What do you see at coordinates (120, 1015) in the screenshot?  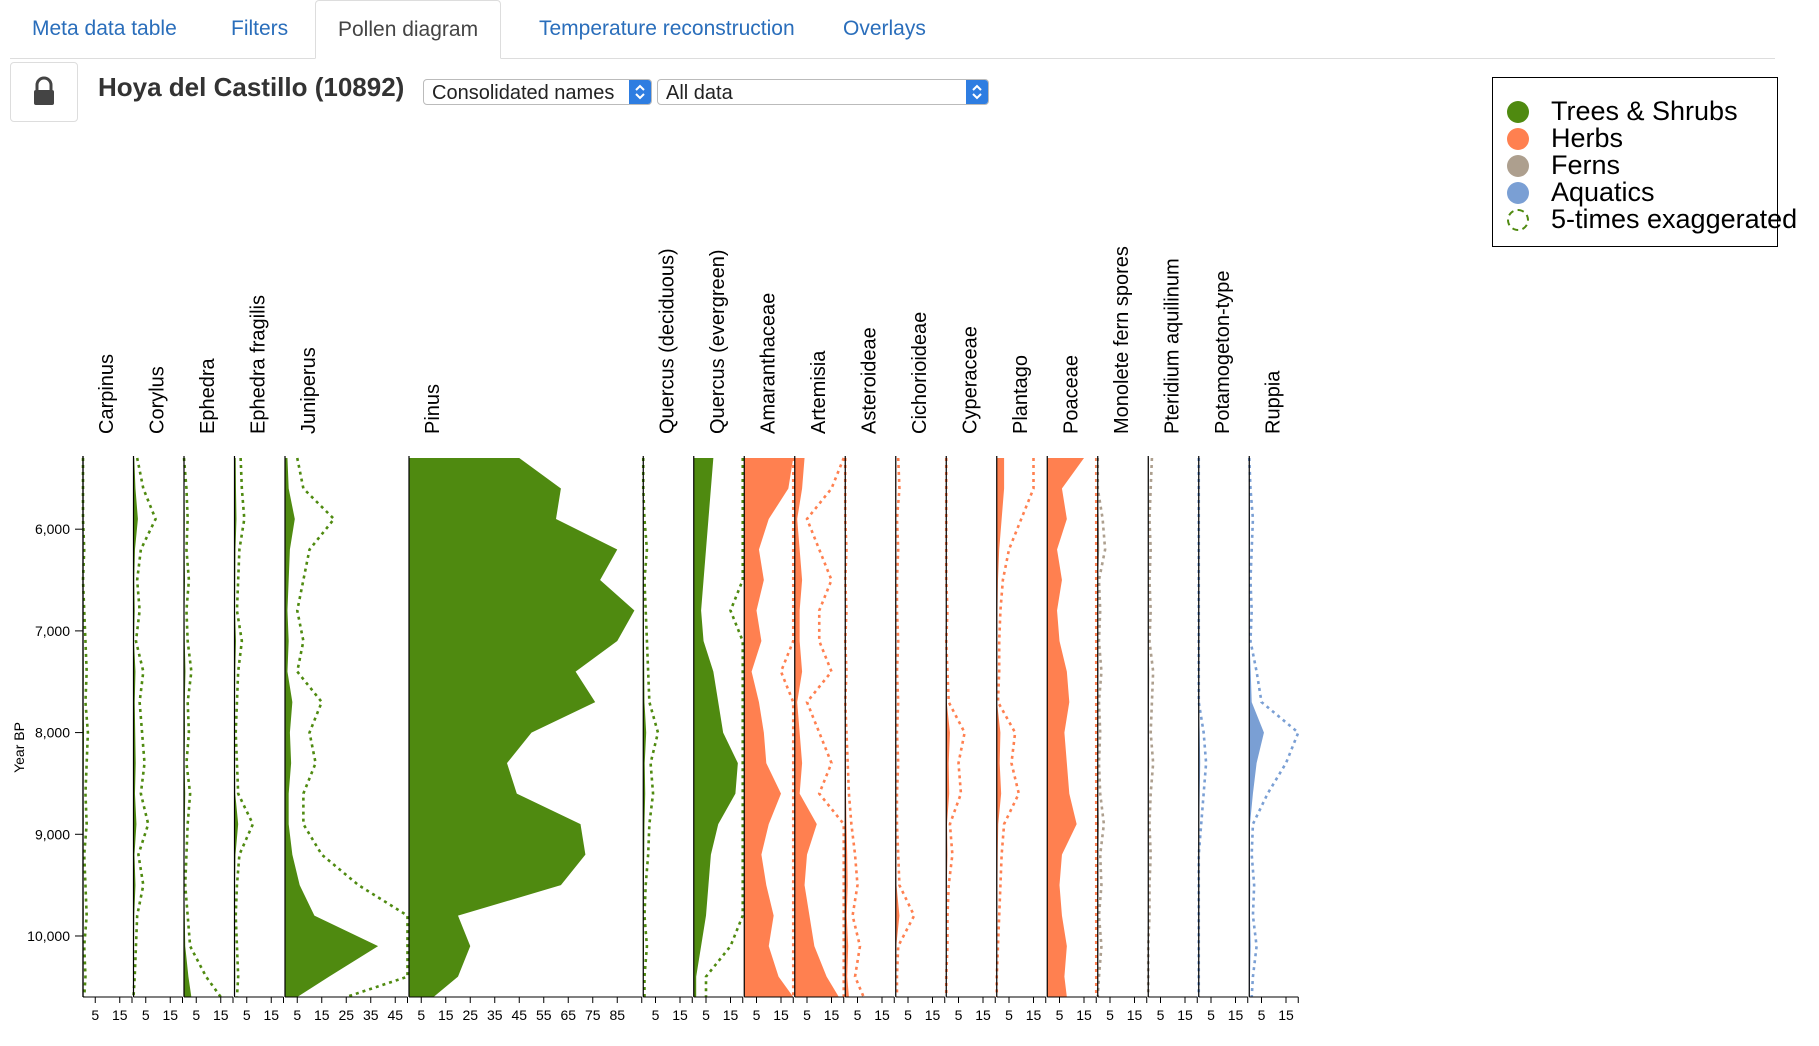 I see `x-tick-label-carpinus: 15` at bounding box center [120, 1015].